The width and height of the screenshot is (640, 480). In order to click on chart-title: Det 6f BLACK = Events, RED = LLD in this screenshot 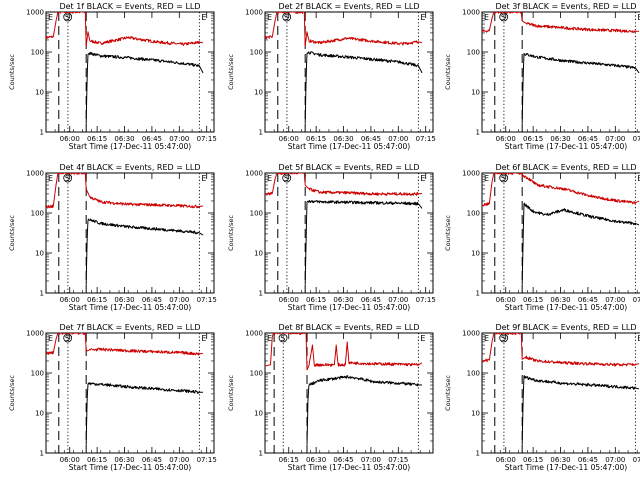, I will do `click(565, 167)`.